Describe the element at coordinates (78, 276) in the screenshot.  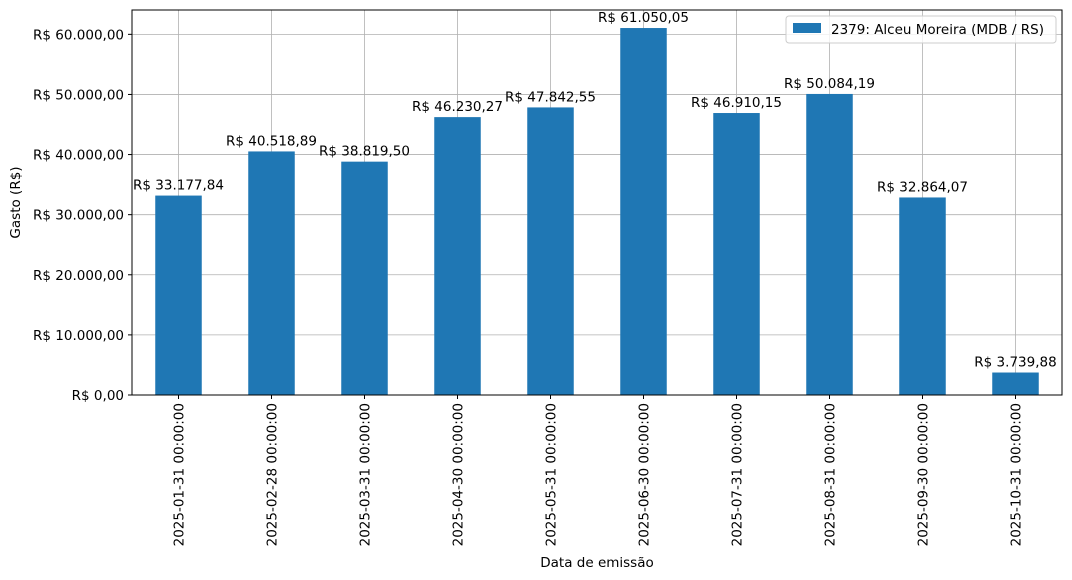
I see `y-tick-label: R$ 20.000,00` at that location.